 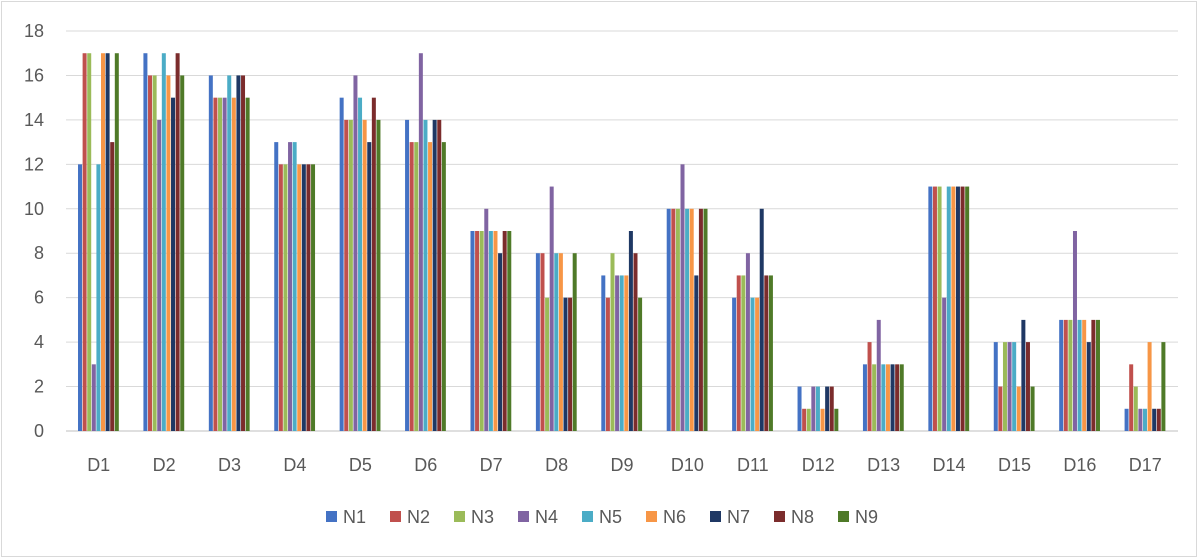 What do you see at coordinates (1088, 386) in the screenshot?
I see `bar-n7-d16` at bounding box center [1088, 386].